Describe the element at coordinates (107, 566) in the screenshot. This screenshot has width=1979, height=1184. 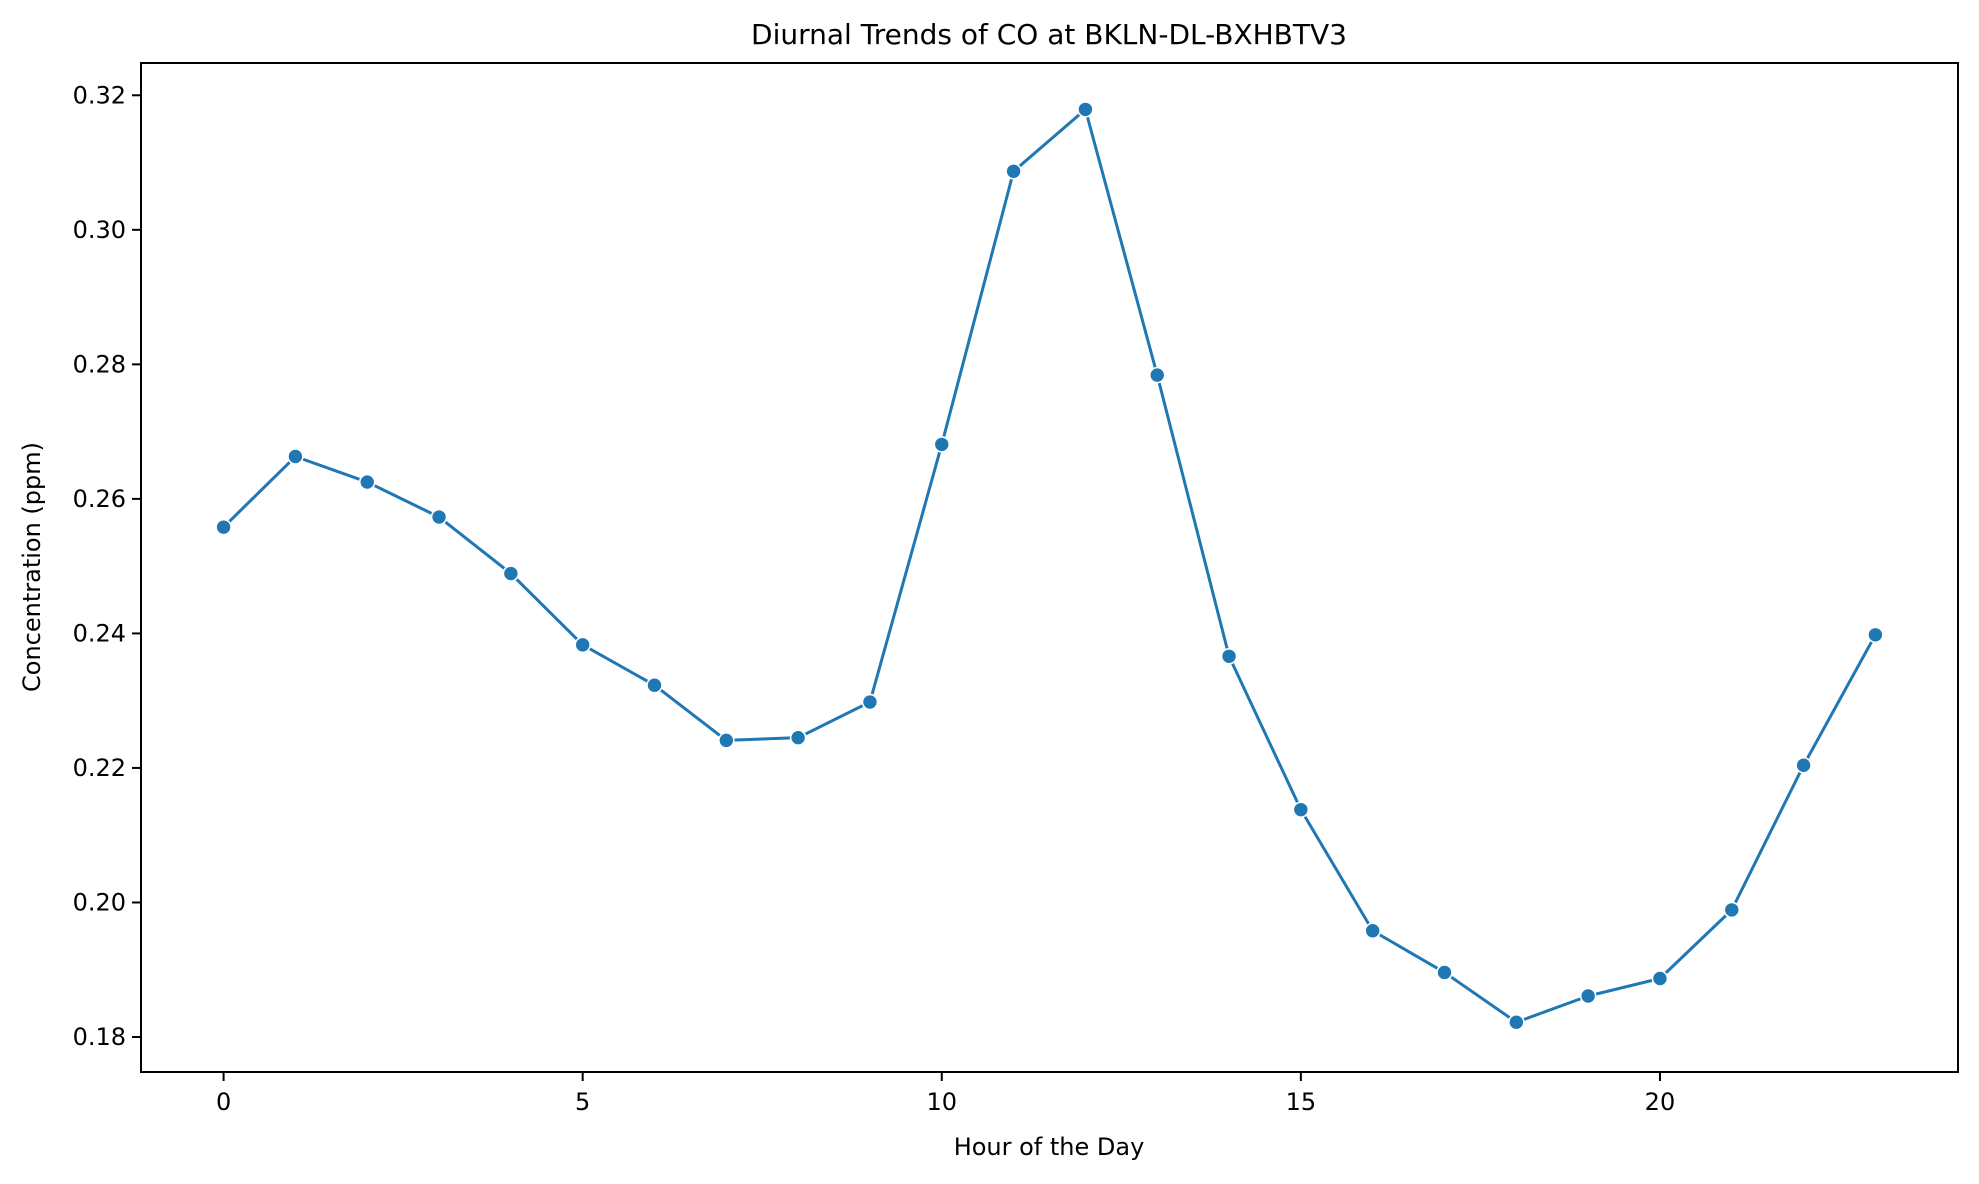
I see `y-axis: 0.18 0.20 0.22 0.24 0.26 0.28 0.30 0.32` at that location.